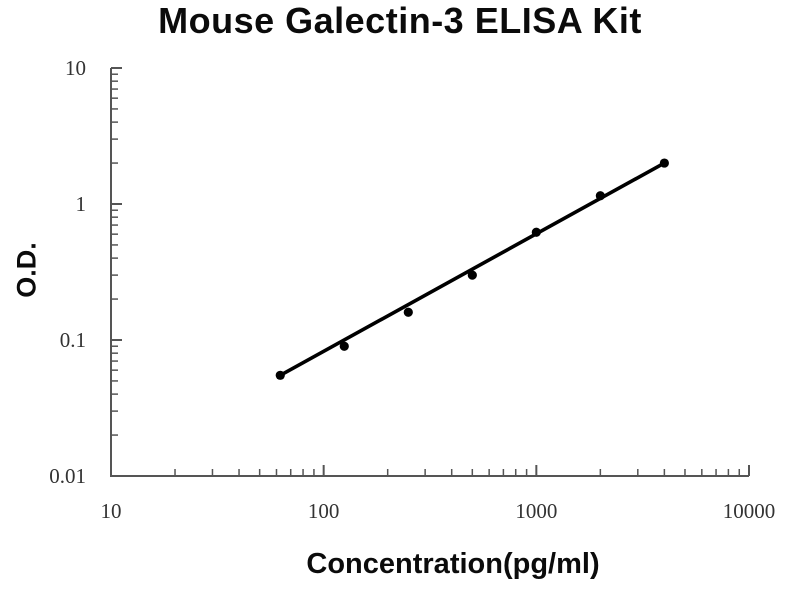 The height and width of the screenshot is (600, 800). I want to click on x-tick-label: 10, so click(111, 511).